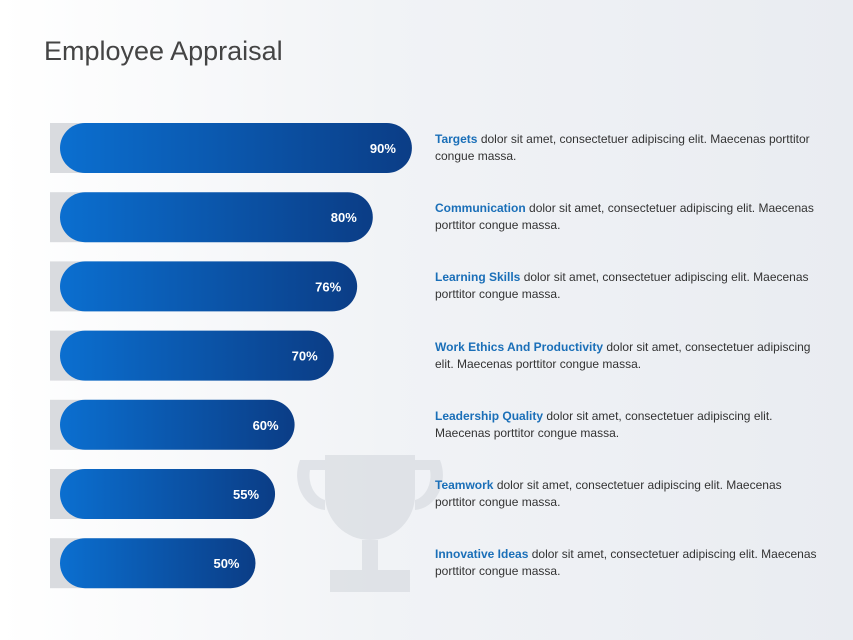  What do you see at coordinates (226, 563) in the screenshot?
I see `value-label: 50%` at bounding box center [226, 563].